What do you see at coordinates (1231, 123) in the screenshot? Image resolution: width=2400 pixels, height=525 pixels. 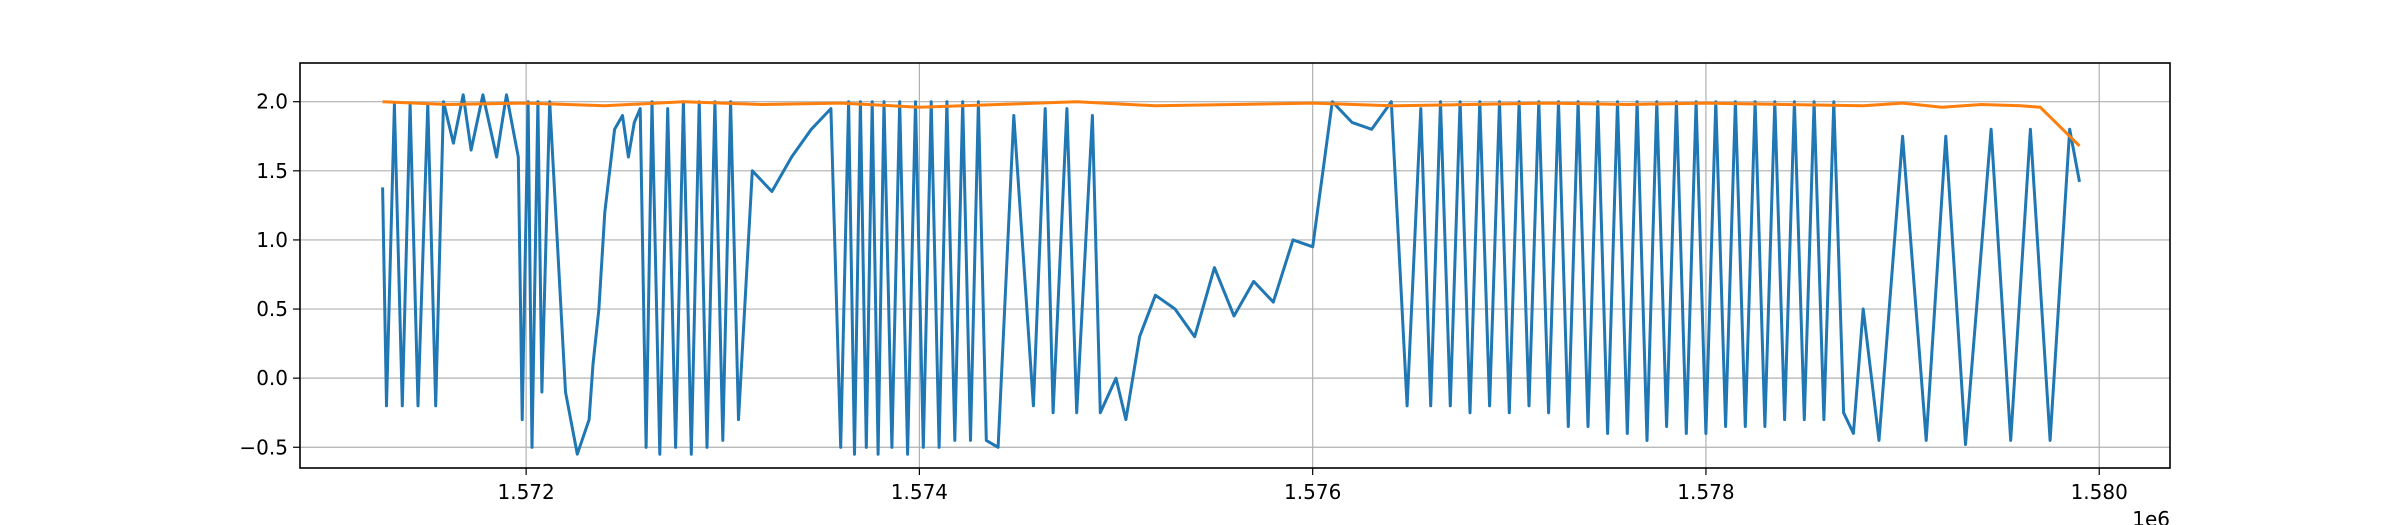 I see `series-2-line` at bounding box center [1231, 123].